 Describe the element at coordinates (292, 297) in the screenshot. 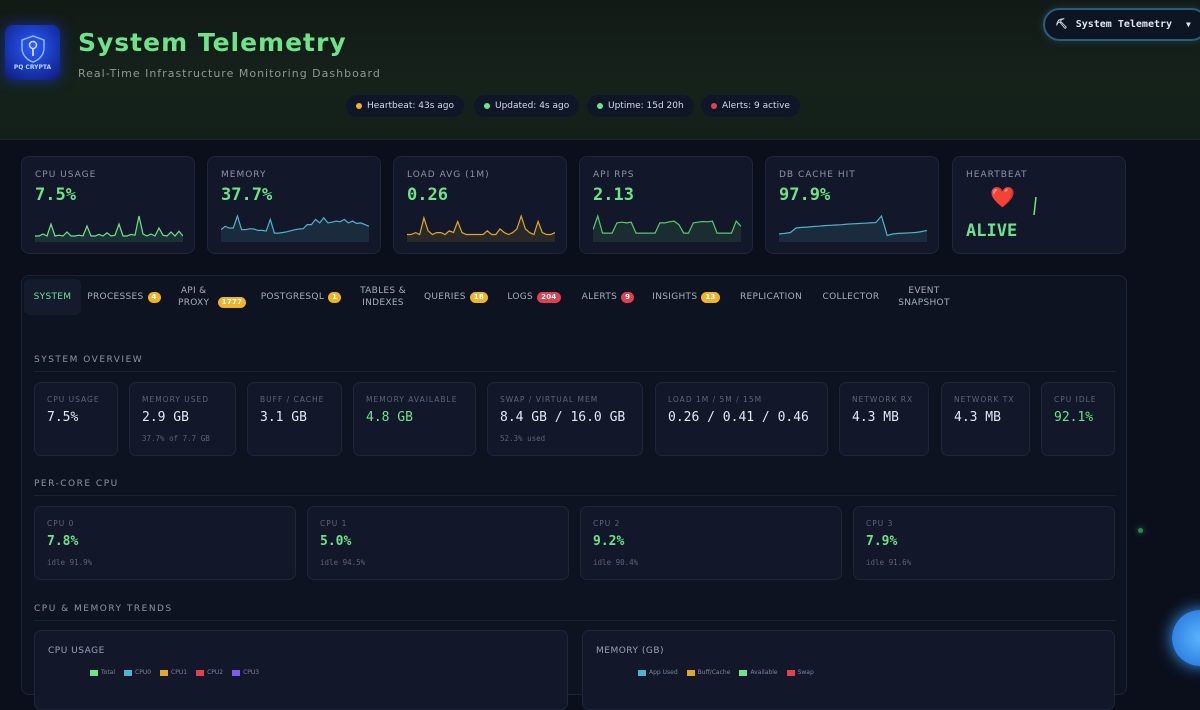

I see `tab-label: POSTGRESQL` at that location.